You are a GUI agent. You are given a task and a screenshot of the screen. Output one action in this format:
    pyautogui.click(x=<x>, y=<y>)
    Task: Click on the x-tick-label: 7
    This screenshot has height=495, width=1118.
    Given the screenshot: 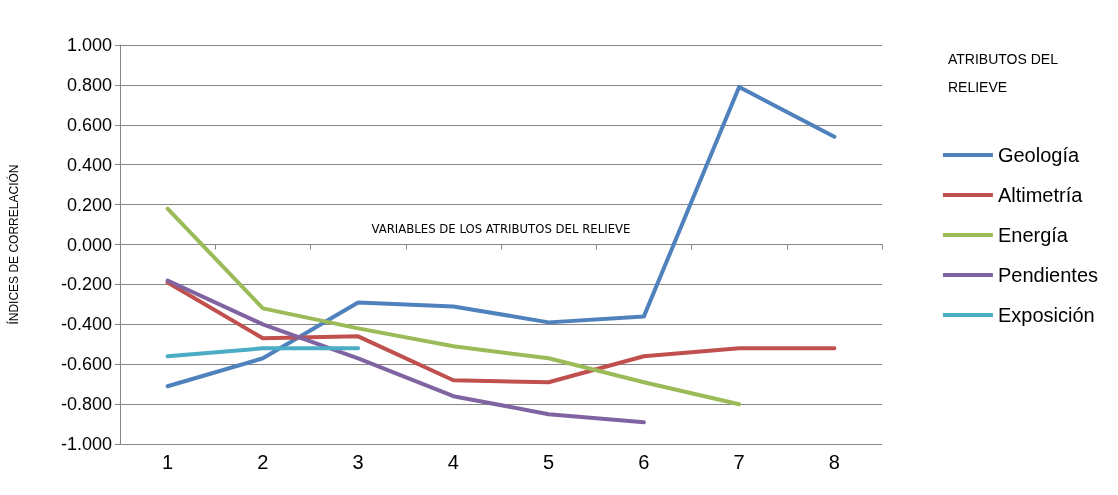 What is the action you would take?
    pyautogui.click(x=739, y=462)
    